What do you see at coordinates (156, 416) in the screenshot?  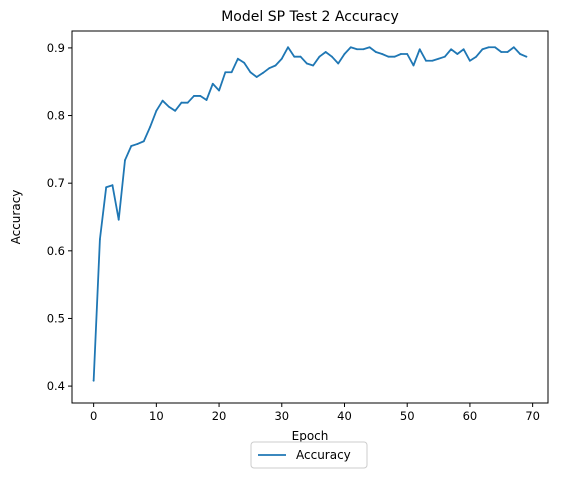 I see `x-tick-label: 10` at bounding box center [156, 416].